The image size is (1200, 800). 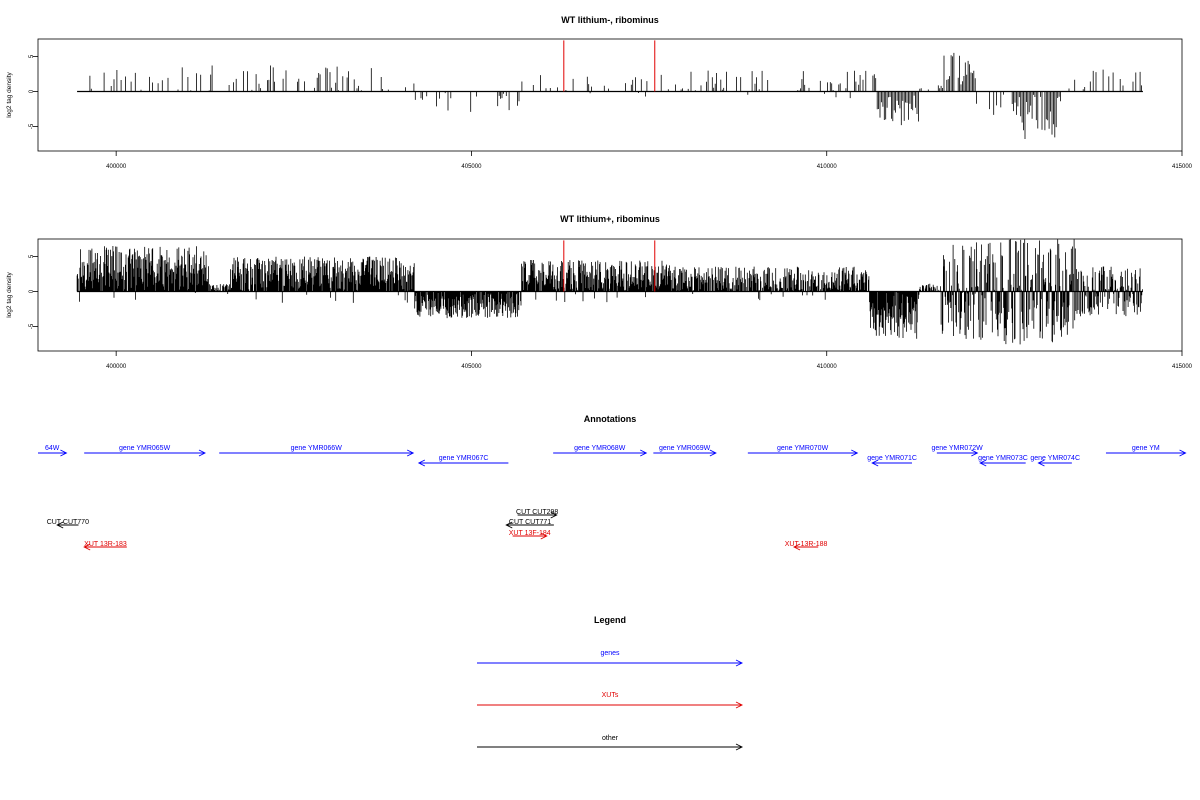 What do you see at coordinates (610, 683) in the screenshot?
I see `legend: Legend genes XUTs other` at bounding box center [610, 683].